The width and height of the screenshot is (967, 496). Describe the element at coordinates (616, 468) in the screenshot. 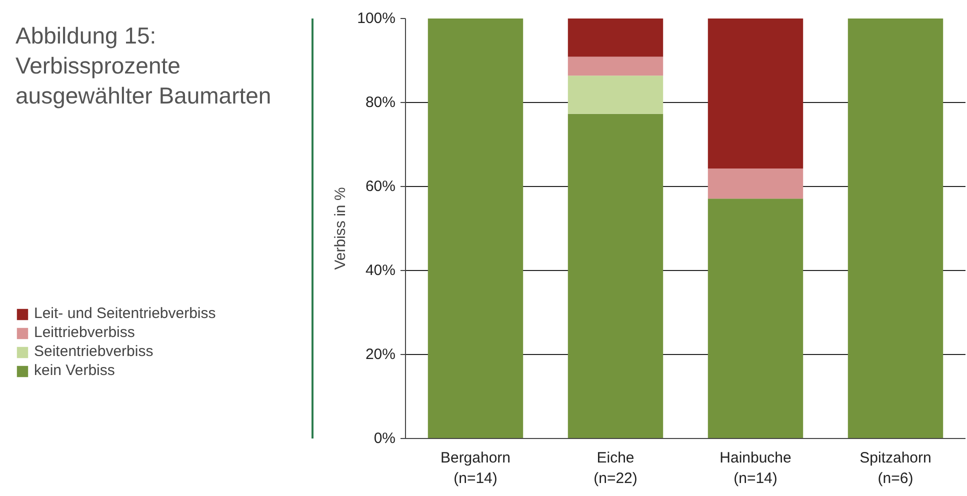

I see `x-tick-label: Eiche (n=22)` at that location.